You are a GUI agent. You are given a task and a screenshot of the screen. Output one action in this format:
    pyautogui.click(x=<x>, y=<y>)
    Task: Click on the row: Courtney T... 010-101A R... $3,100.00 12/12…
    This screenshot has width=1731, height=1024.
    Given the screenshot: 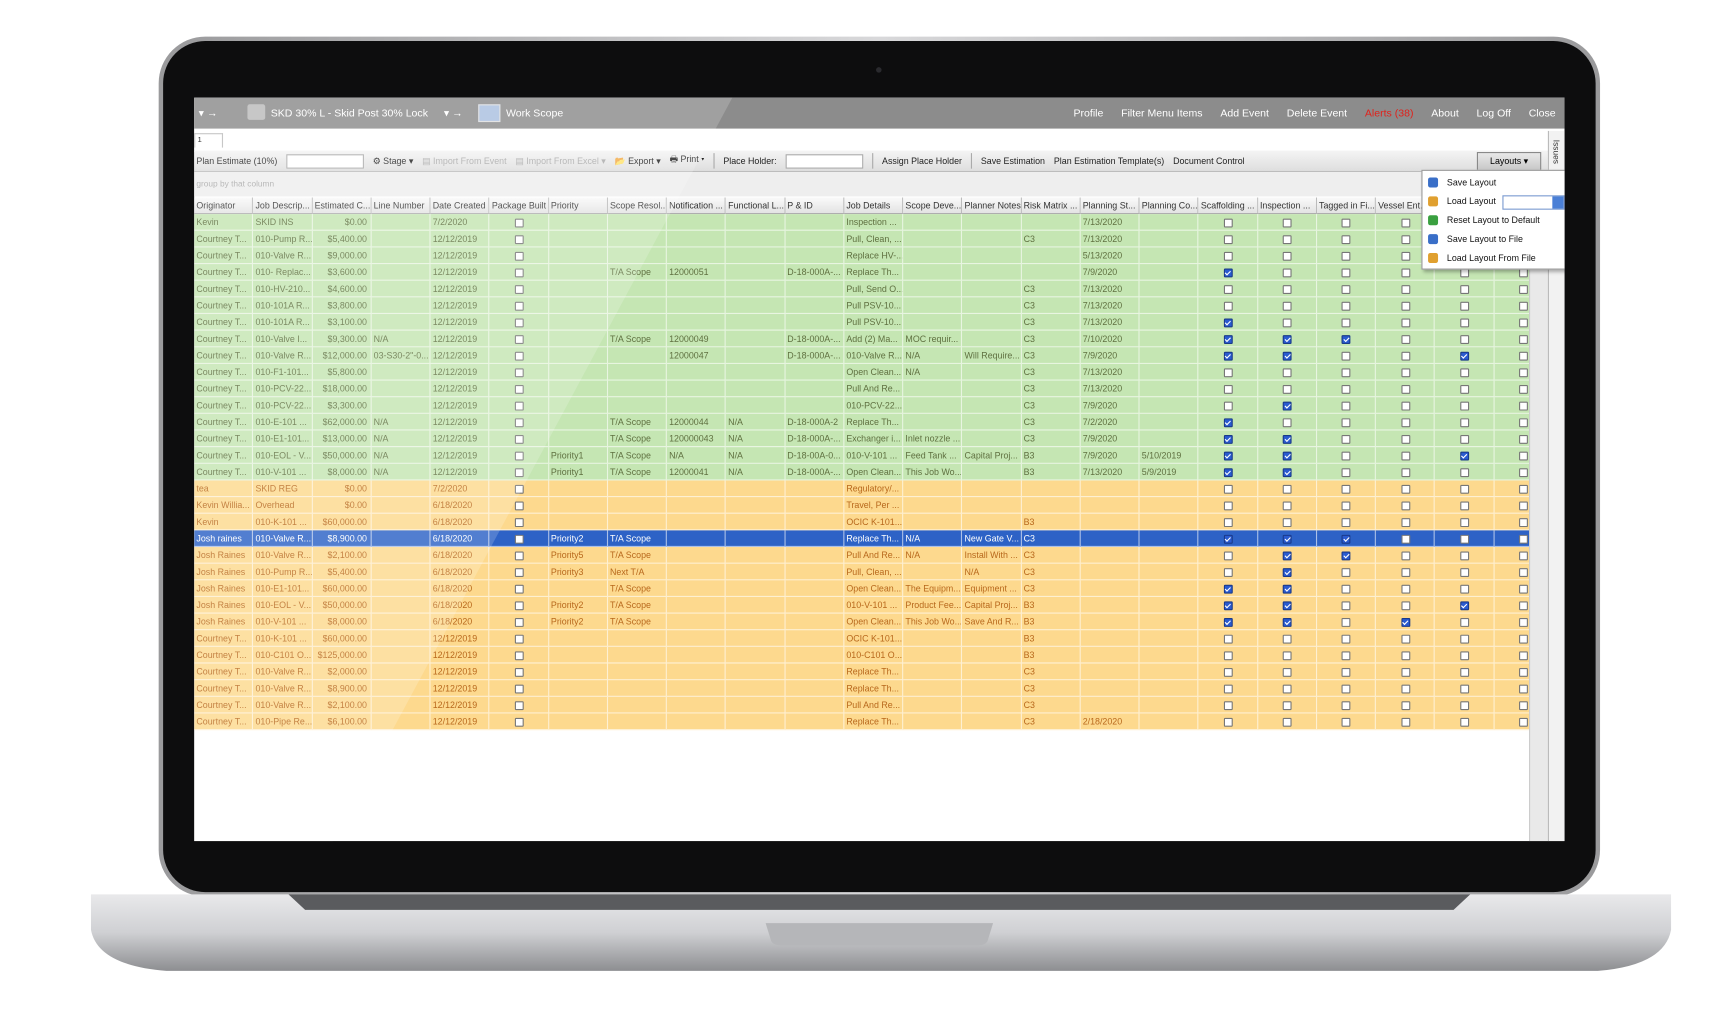 What is the action you would take?
    pyautogui.click(x=862, y=322)
    